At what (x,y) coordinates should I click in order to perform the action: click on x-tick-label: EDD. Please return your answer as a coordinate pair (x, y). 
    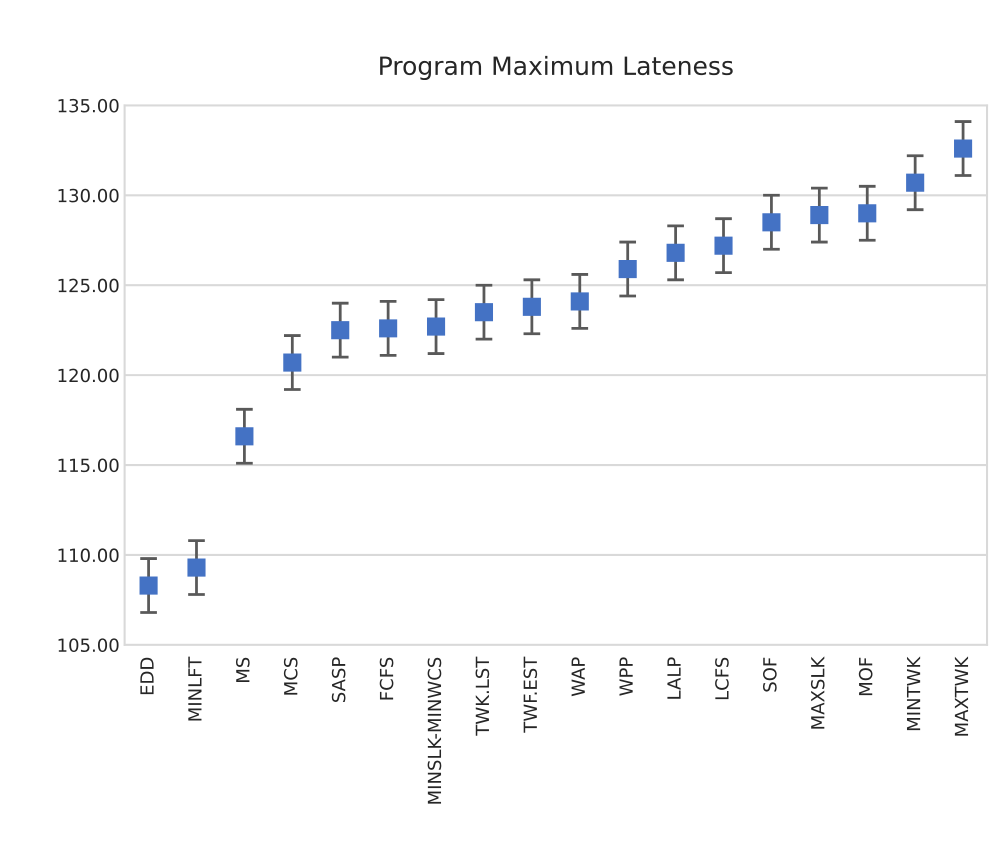
    Looking at the image, I should click on (147, 676).